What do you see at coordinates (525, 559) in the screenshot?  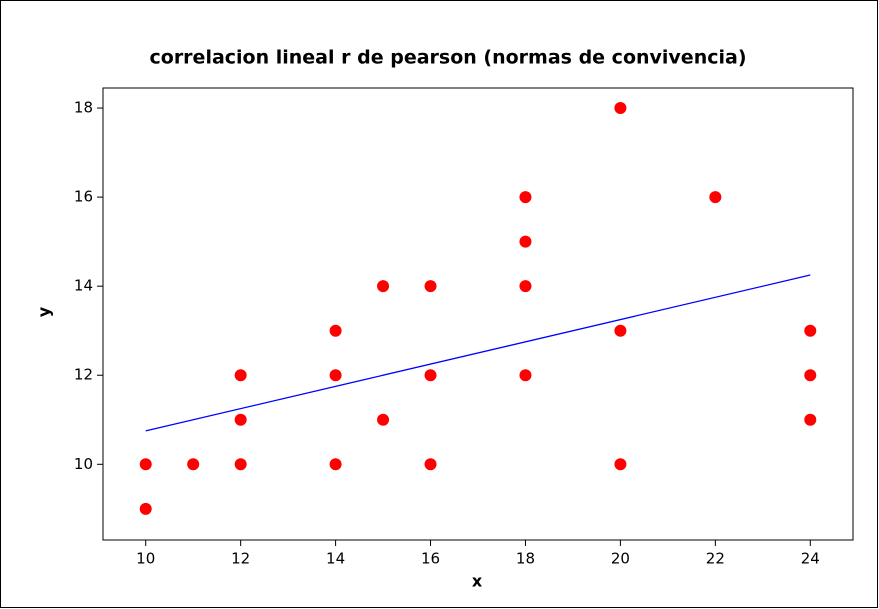 I see `x-tick-label: 18` at bounding box center [525, 559].